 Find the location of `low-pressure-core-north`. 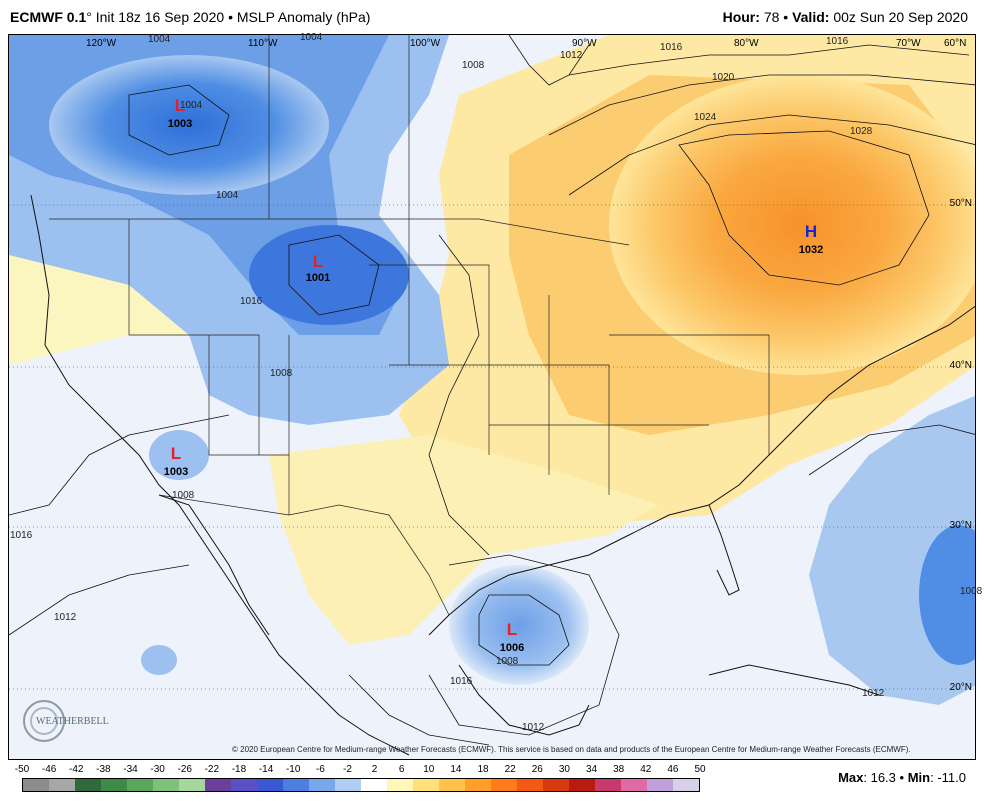

low-pressure-core-north is located at coordinates (189, 125).